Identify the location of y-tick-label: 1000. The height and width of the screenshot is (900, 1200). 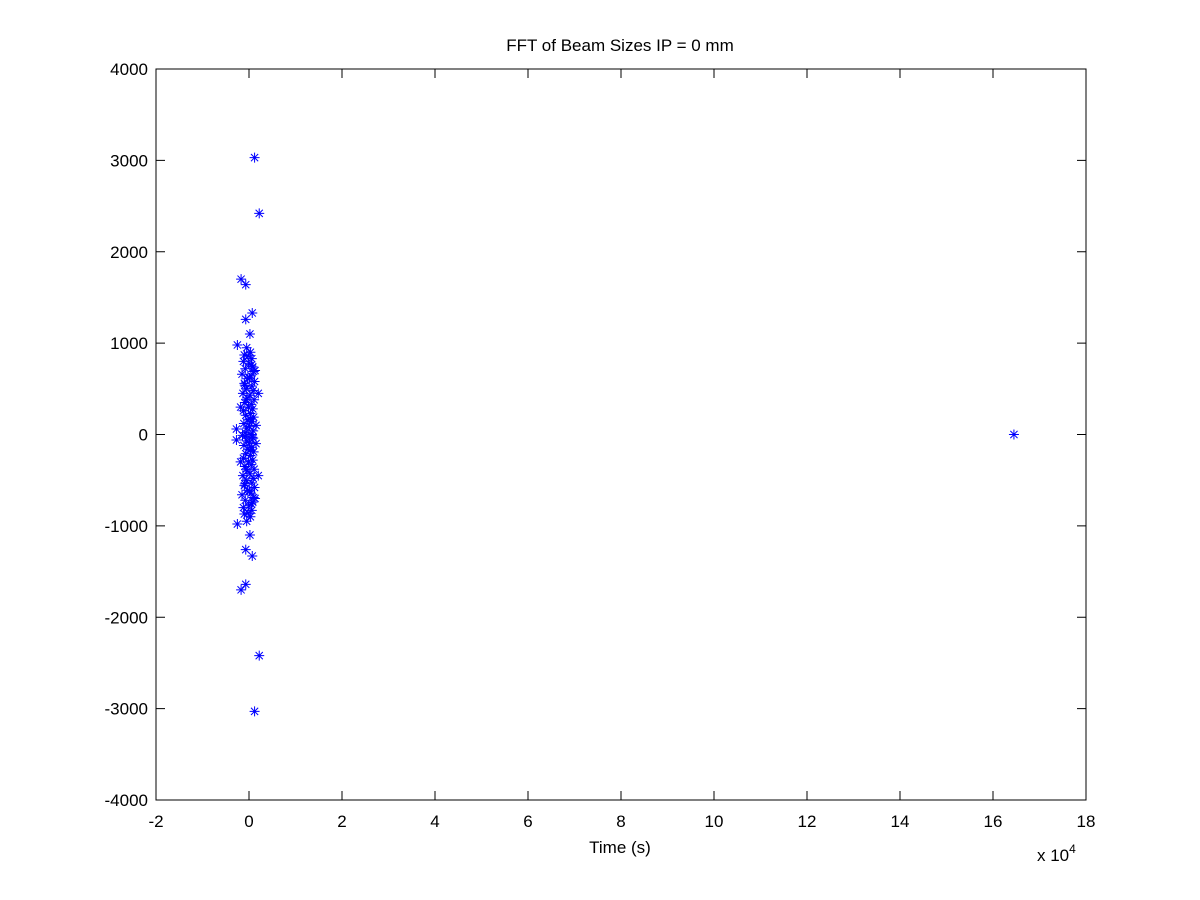
(129, 343).